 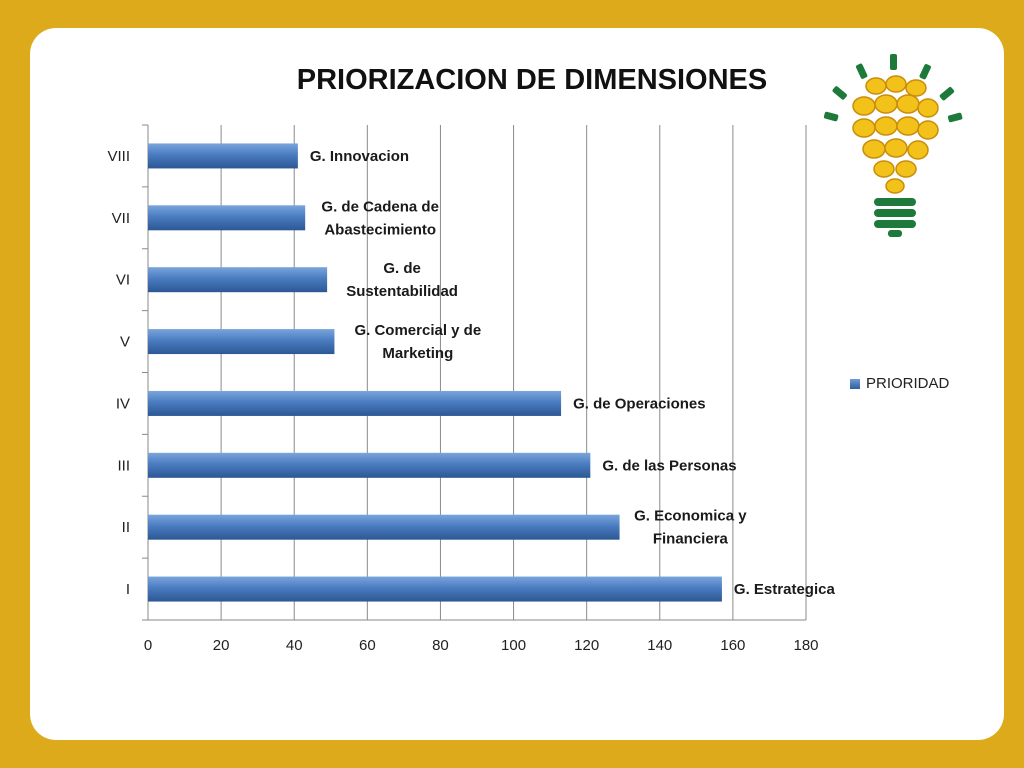 What do you see at coordinates (125, 342) in the screenshot?
I see `y-tick-label: V` at bounding box center [125, 342].